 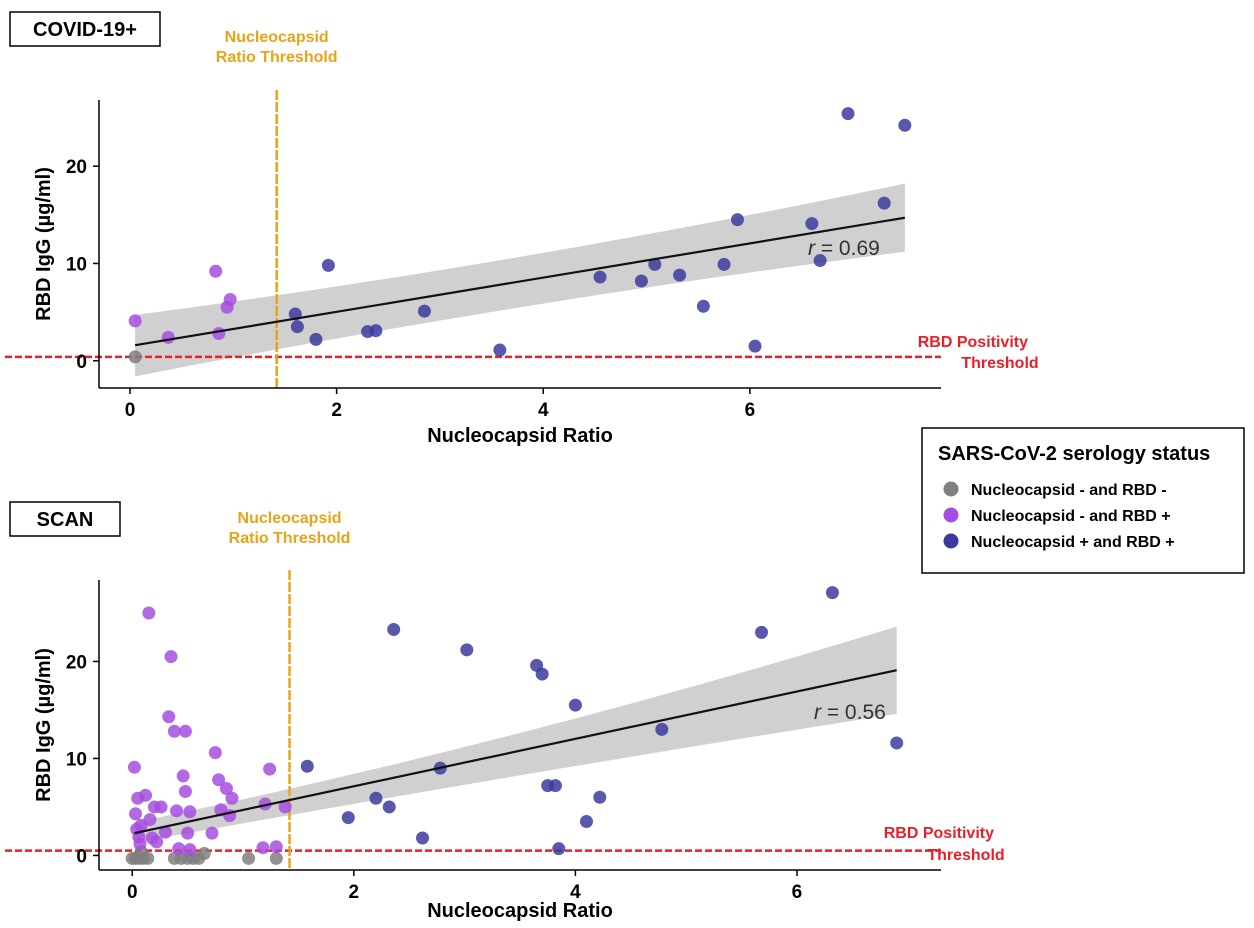 I want to click on scan-panel-title: SCAN, so click(x=65, y=520).